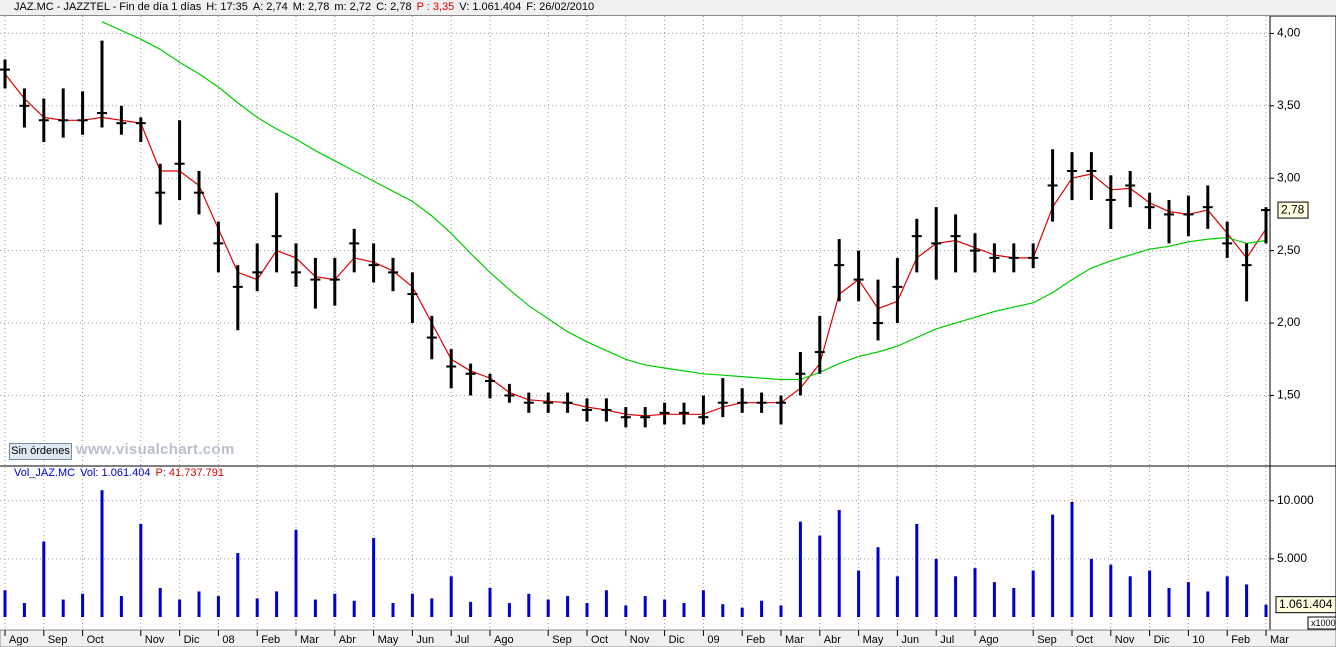 This screenshot has height=647, width=1336. I want to click on y-tick-label: 2,50, so click(1289, 250).